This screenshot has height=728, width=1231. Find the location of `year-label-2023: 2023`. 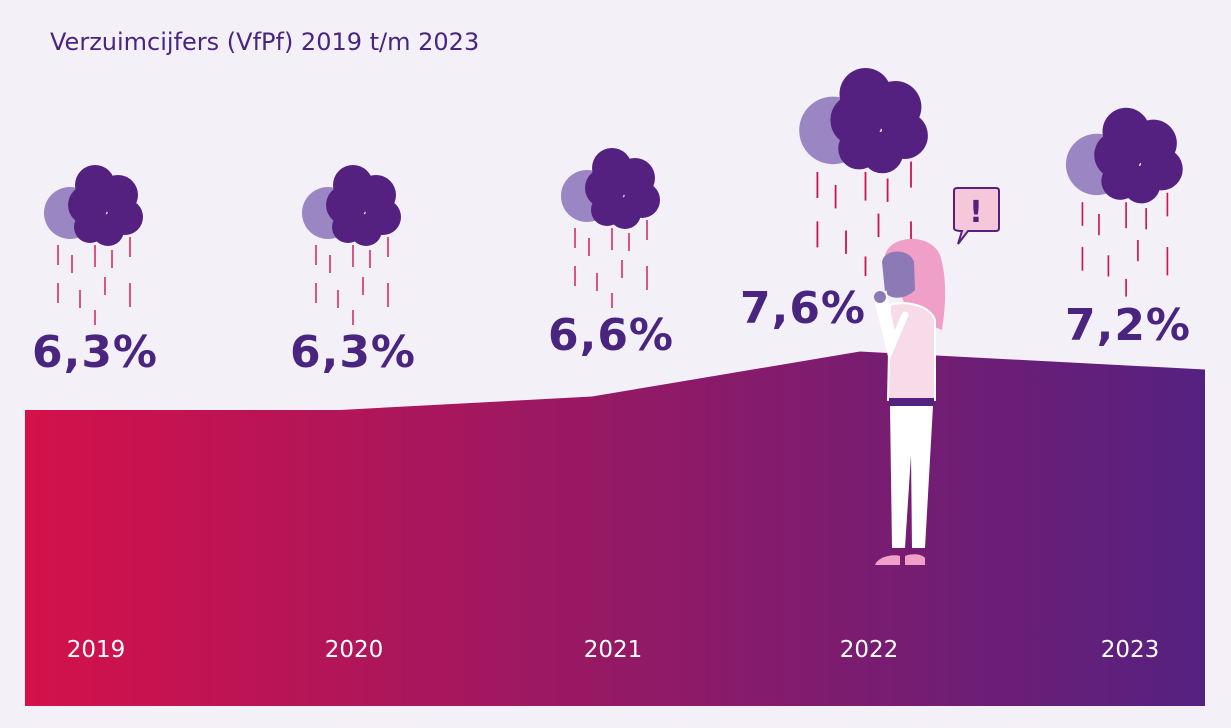

year-label-2023: 2023 is located at coordinates (1130, 650).